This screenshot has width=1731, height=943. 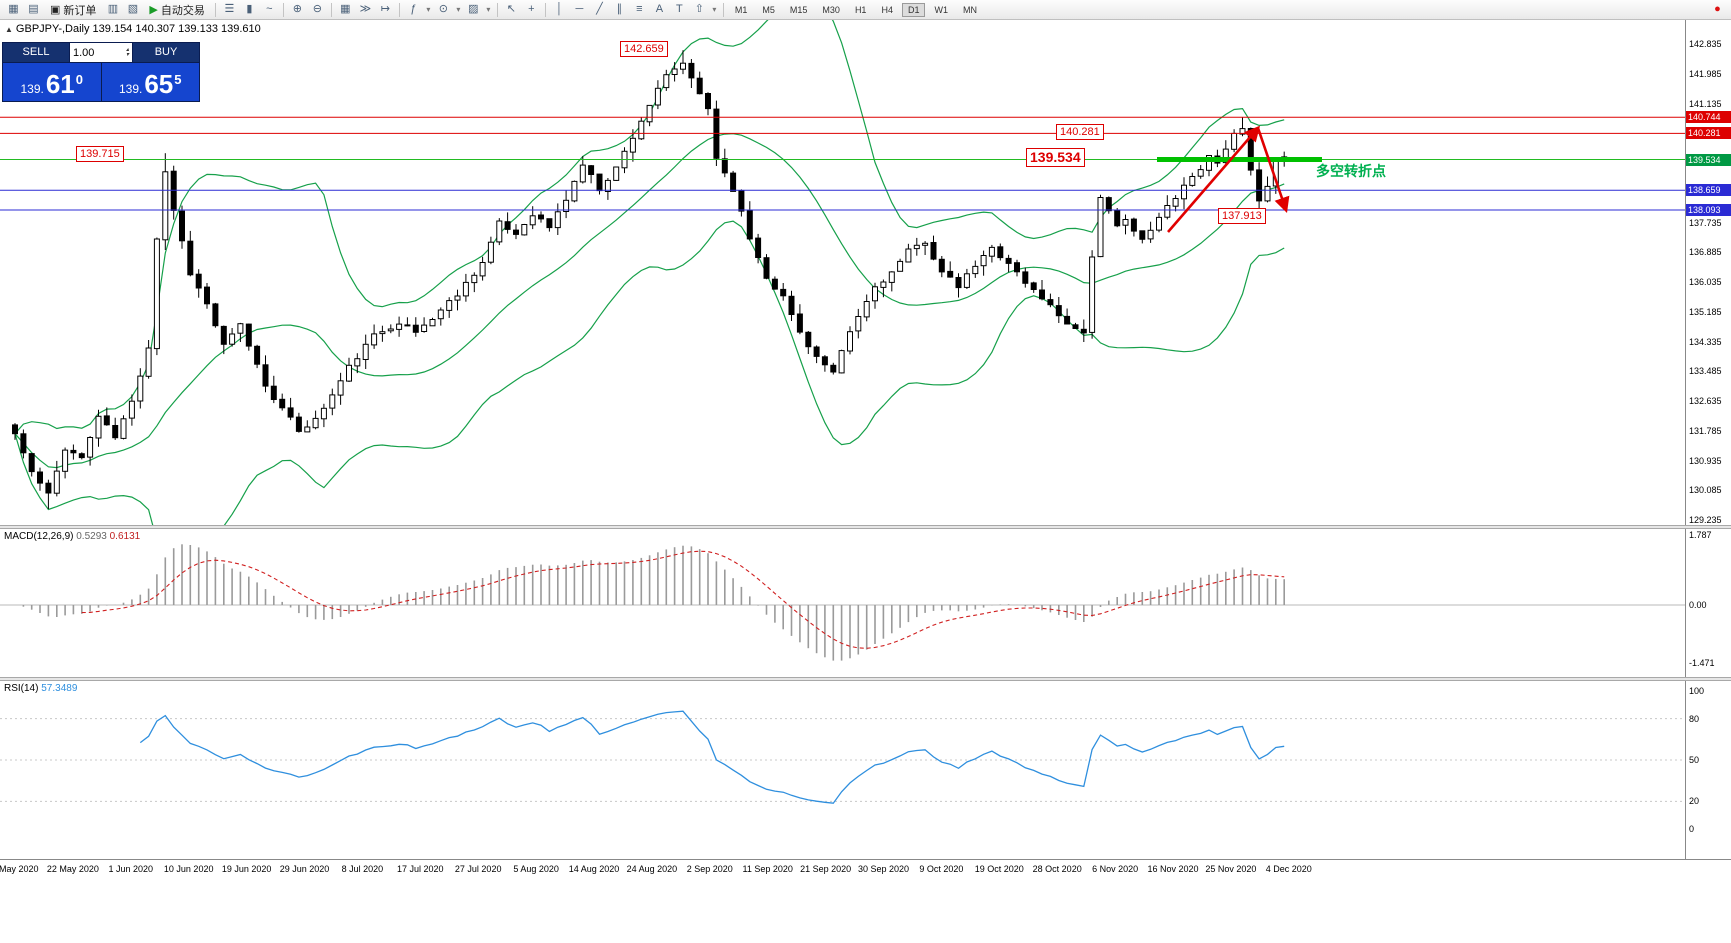 I want to click on one-click-toggle-icon: ▲, so click(x=9, y=29).